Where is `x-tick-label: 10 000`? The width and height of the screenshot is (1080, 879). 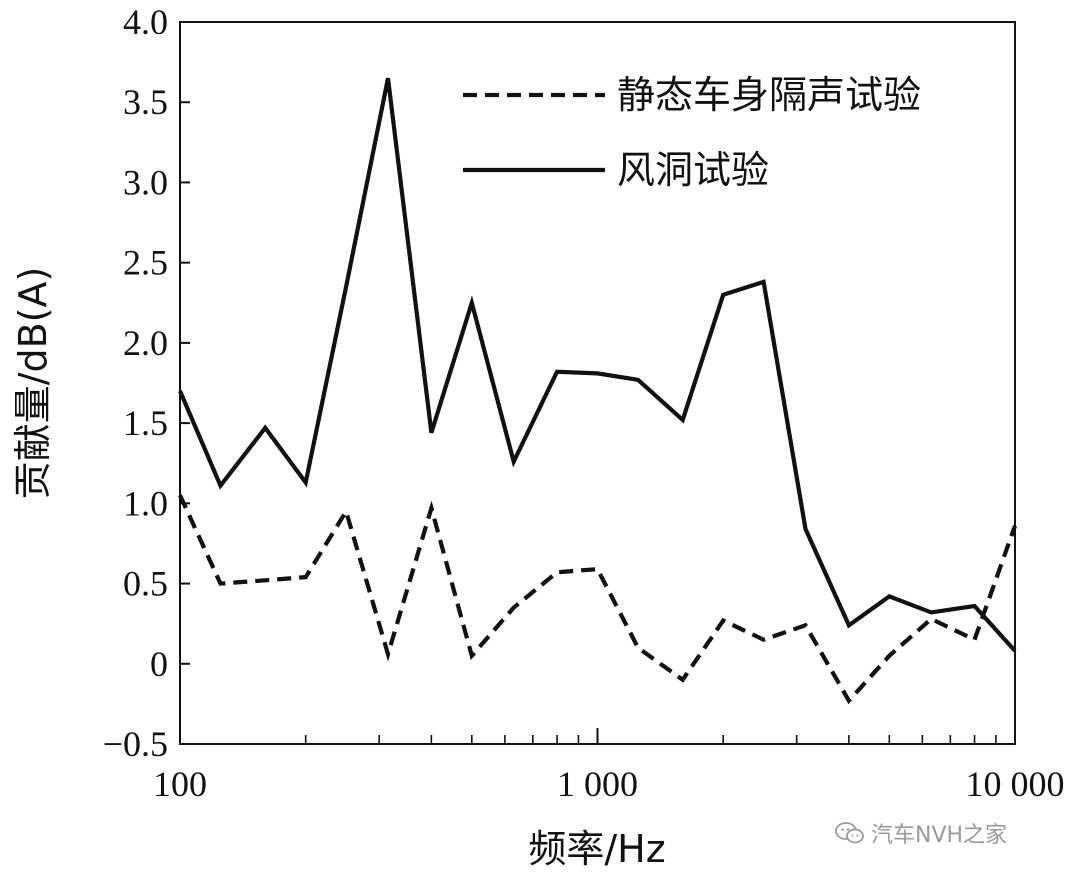 x-tick-label: 10 000 is located at coordinates (1015, 784).